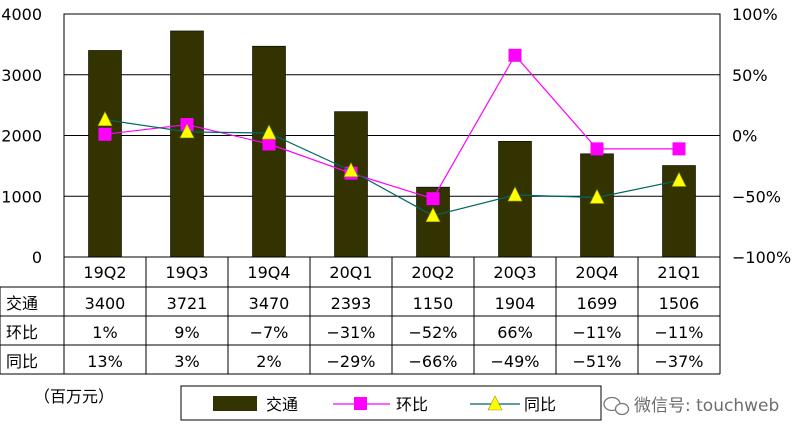 The height and width of the screenshot is (442, 799). I want to click on right-axis-tick-label: 0%, so click(744, 136).